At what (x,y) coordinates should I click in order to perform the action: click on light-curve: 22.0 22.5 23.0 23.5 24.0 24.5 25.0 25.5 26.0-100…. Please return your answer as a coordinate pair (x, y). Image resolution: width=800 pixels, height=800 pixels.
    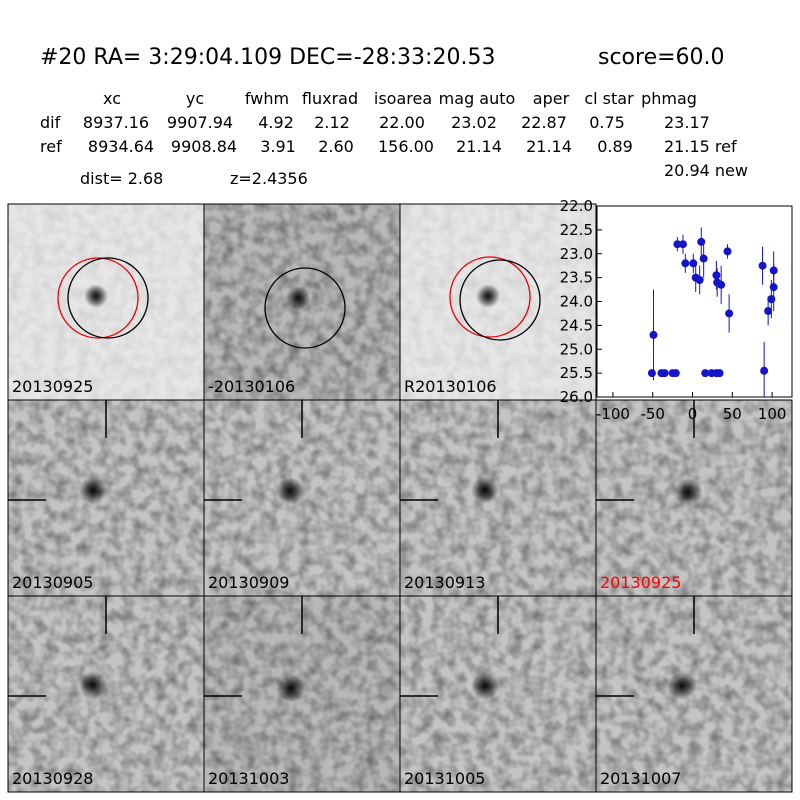
    Looking at the image, I should click on (676, 310).